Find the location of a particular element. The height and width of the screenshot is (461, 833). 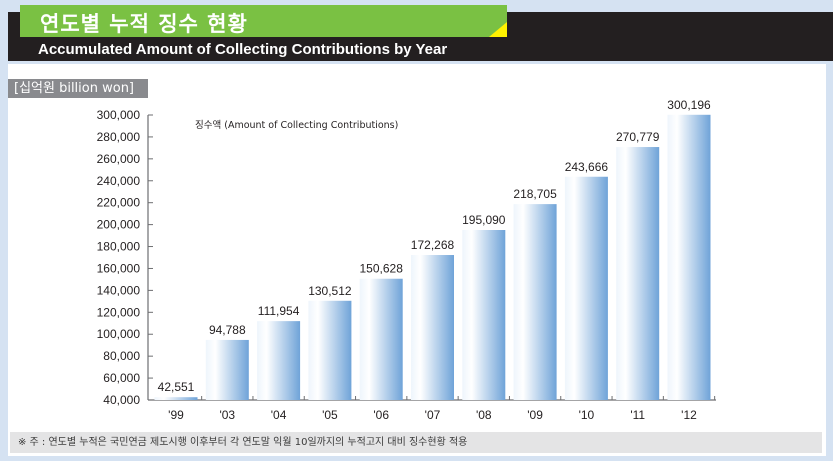

x-tick-label: '09 is located at coordinates (535, 415).